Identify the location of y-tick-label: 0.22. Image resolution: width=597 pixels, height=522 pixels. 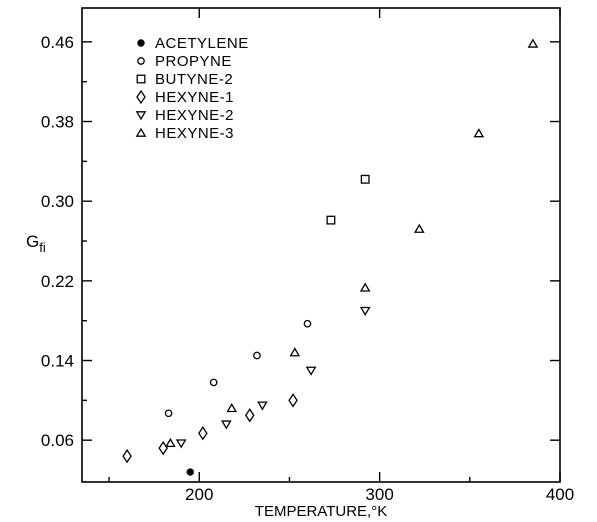
(57, 281).